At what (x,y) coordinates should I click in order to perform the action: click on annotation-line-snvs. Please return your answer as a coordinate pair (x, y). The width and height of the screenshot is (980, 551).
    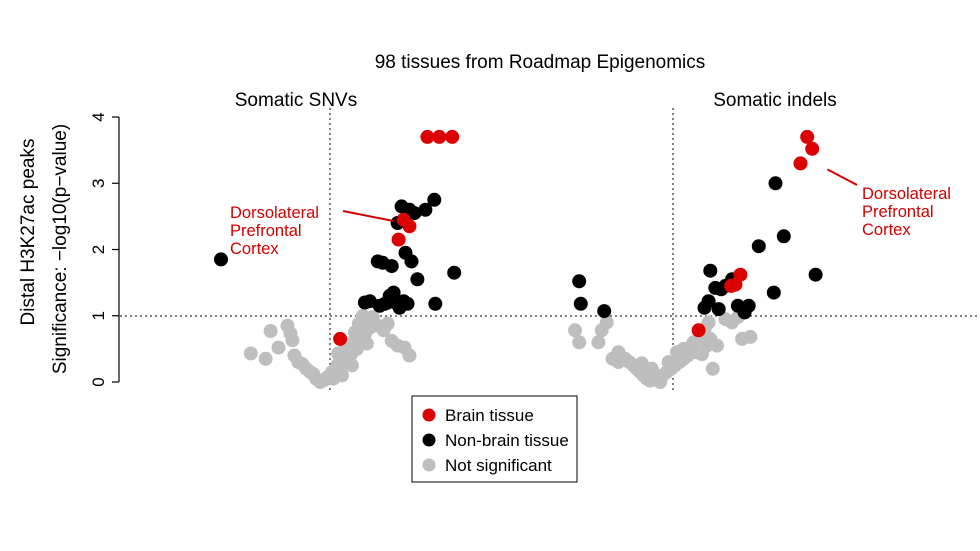
    Looking at the image, I should click on (368, 216).